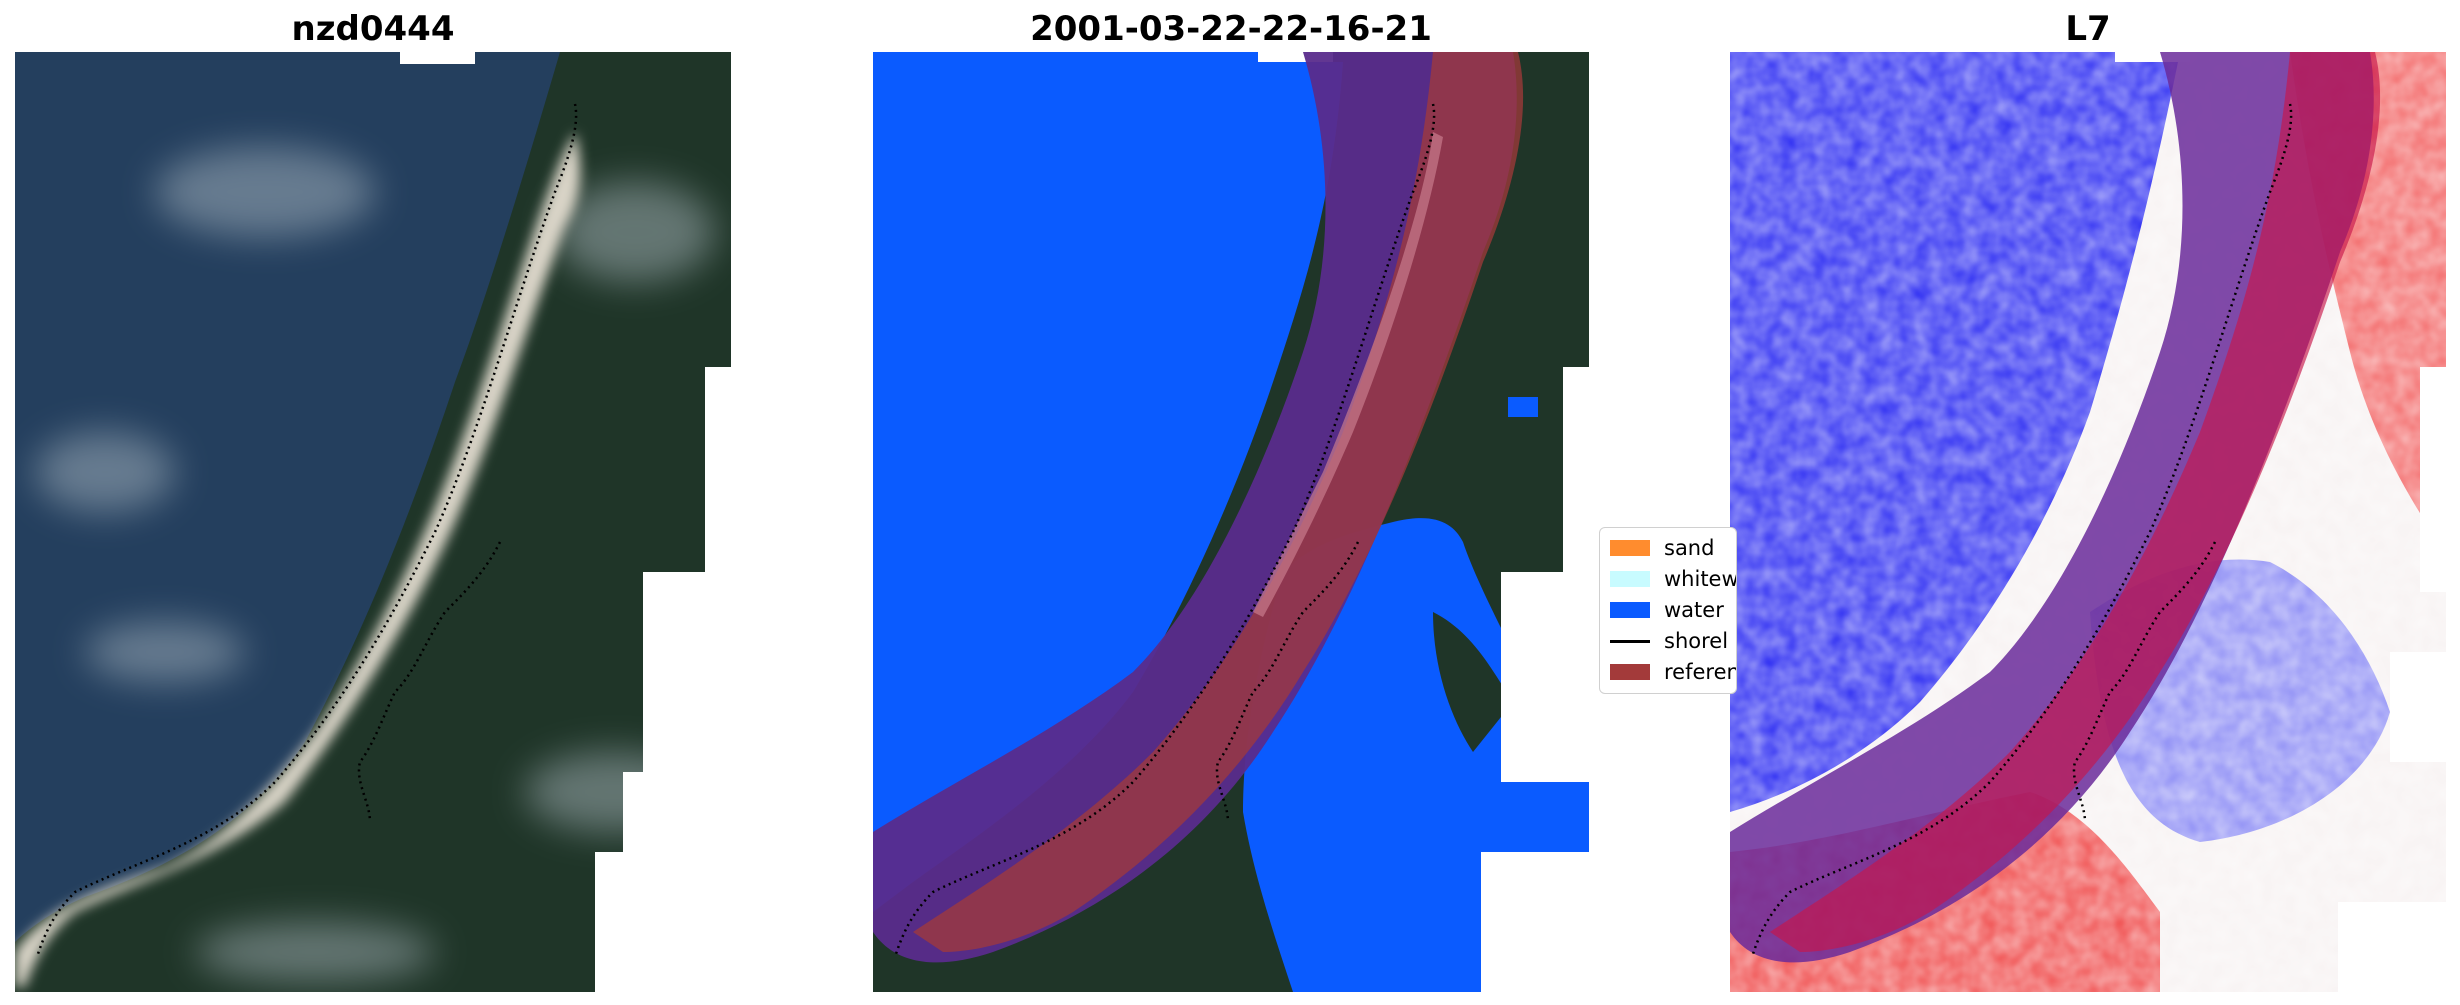 The width and height of the screenshot is (2460, 1005). What do you see at coordinates (373, 29) in the screenshot?
I see `panel-title-left: nzd0444` at bounding box center [373, 29].